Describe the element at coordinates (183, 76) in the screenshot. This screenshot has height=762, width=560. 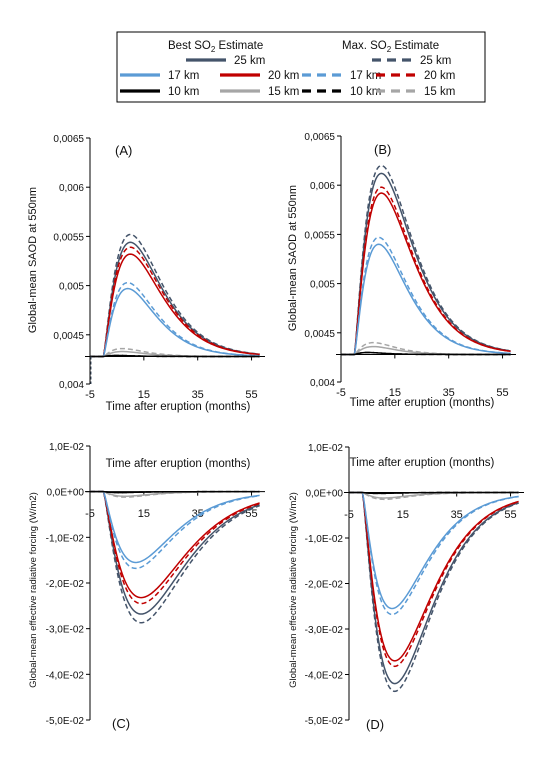
I see `legend-best-label-17km: 17 km` at that location.